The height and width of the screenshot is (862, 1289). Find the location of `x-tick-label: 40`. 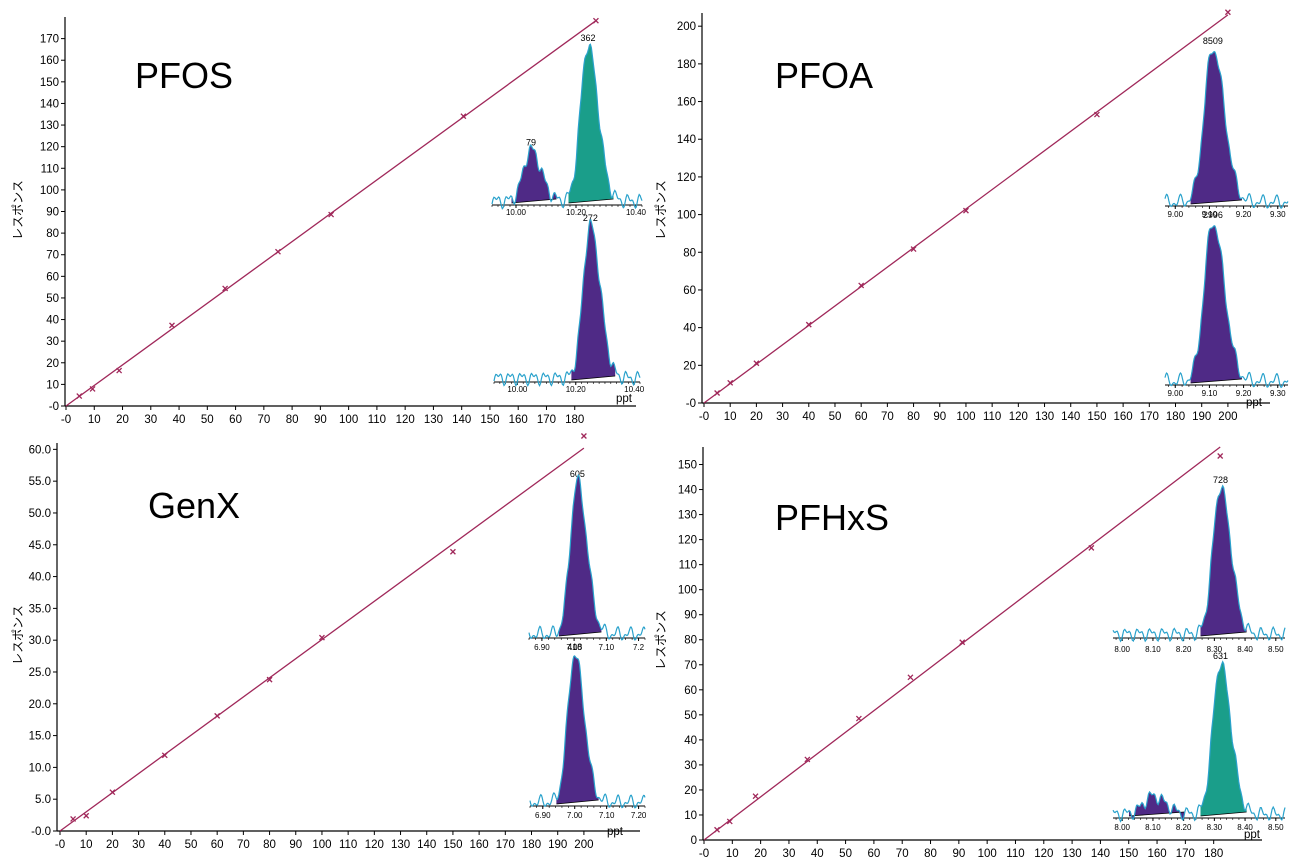

x-tick-label: 40 is located at coordinates (179, 420).